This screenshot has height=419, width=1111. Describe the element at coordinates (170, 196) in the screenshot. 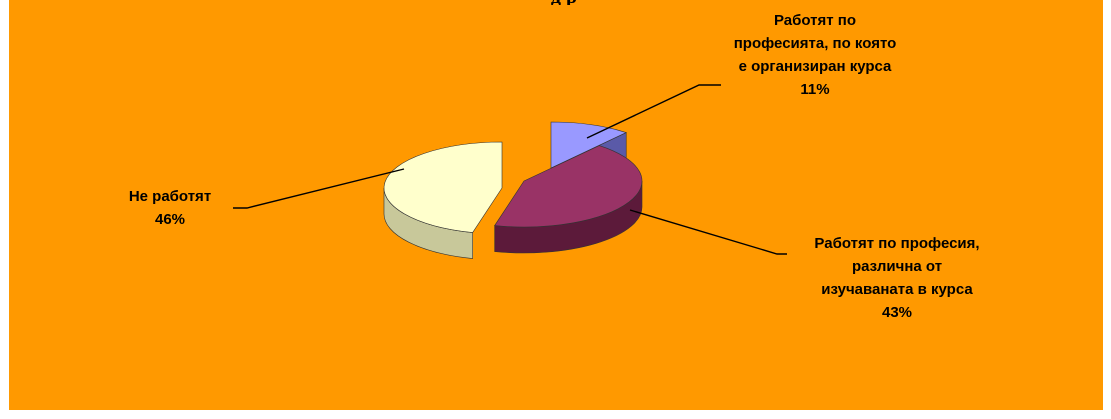

I see `data-label-2-line-0: Не работят` at that location.